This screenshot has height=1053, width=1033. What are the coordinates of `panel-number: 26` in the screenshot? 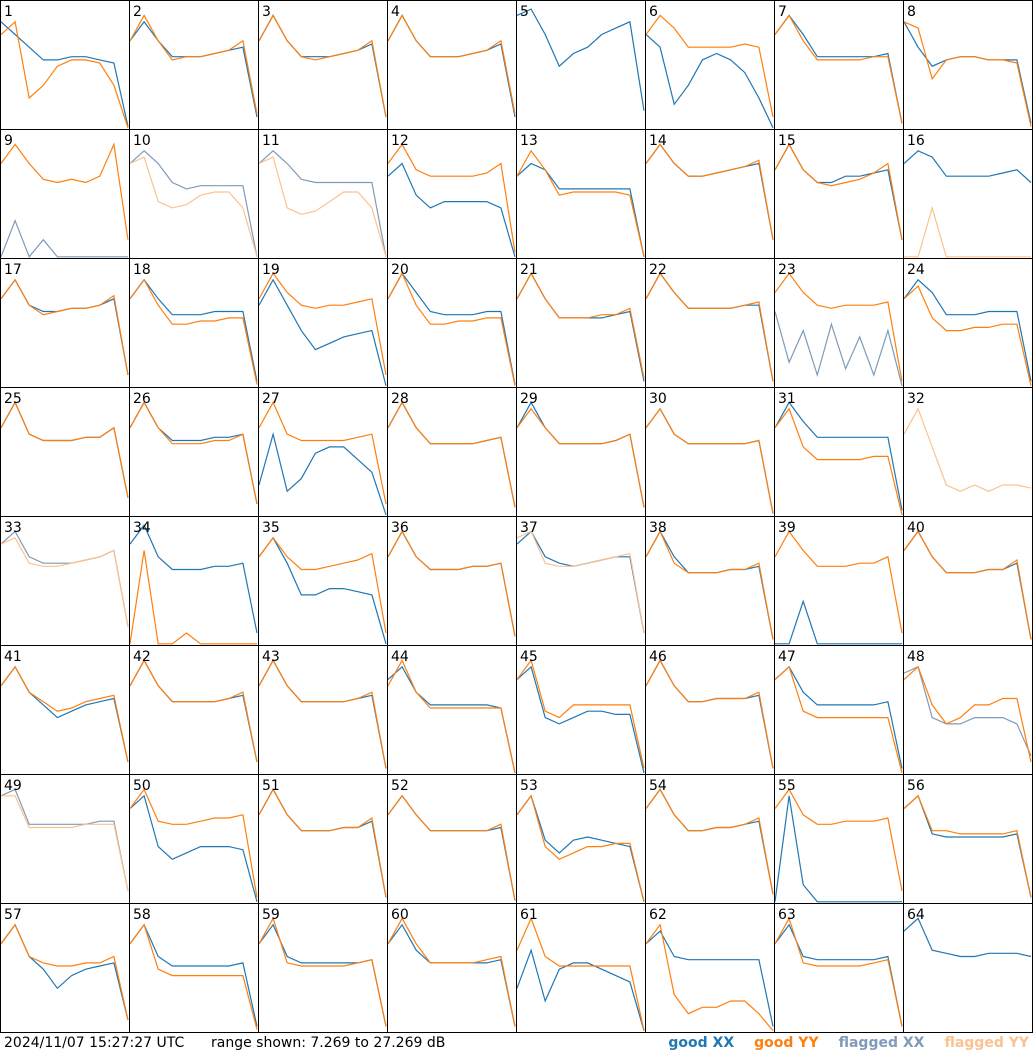 It's located at (142, 399).